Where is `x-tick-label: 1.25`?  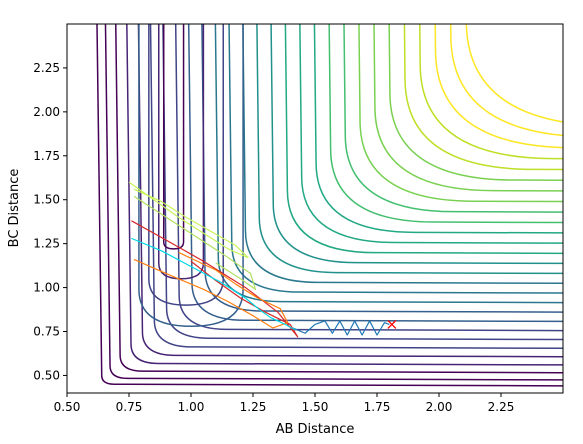
x-tick-label: 1.25 is located at coordinates (253, 407).